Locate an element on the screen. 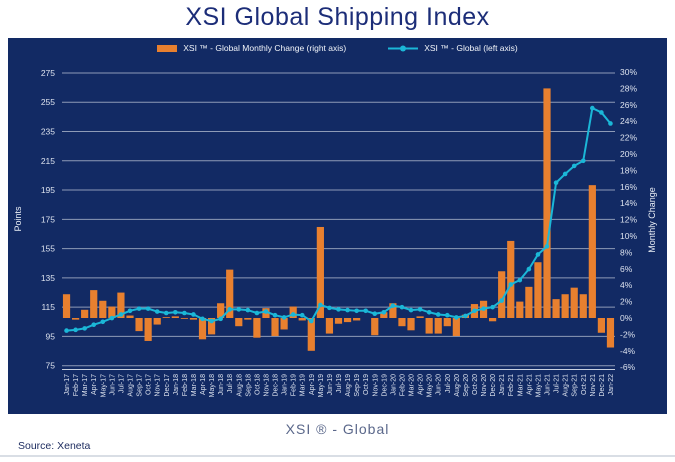 Image resolution: width=675 pixels, height=462 pixels. svg-text: May-17 is located at coordinates (103, 385).